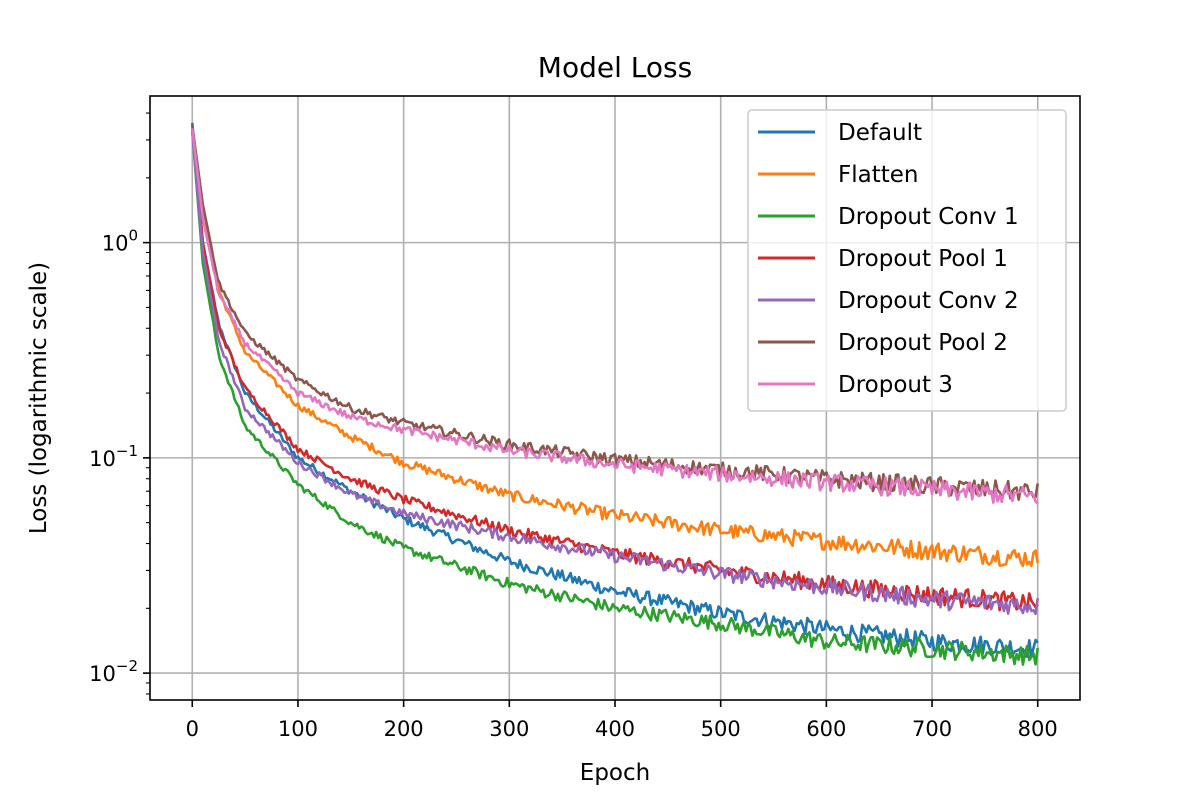 This screenshot has width=1200, height=800. Describe the element at coordinates (923, 343) in the screenshot. I see `legend-label: Dropout Pool 2` at that location.